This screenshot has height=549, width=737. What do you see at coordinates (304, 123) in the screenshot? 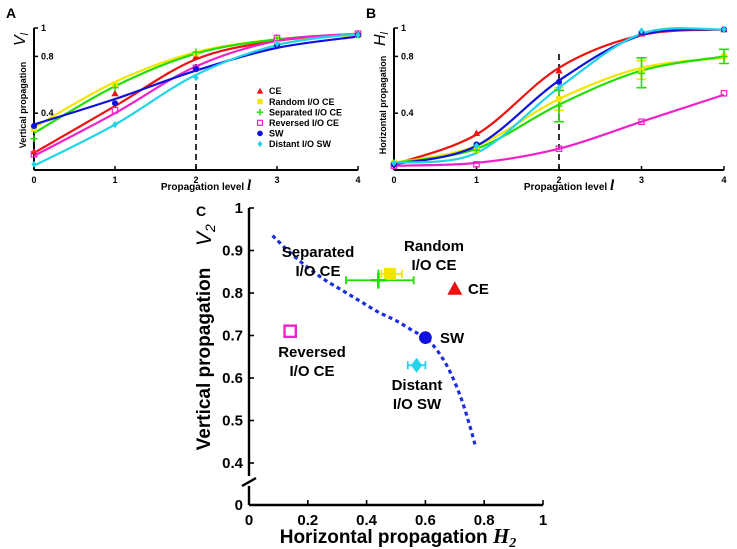
I see `legend-label: Reversed I/O CE` at bounding box center [304, 123].